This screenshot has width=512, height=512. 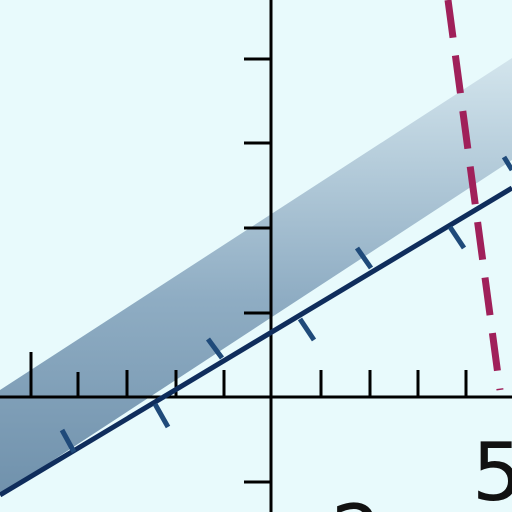 What do you see at coordinates (474, 195) in the screenshot?
I see `dashed-asymptote` at bounding box center [474, 195].